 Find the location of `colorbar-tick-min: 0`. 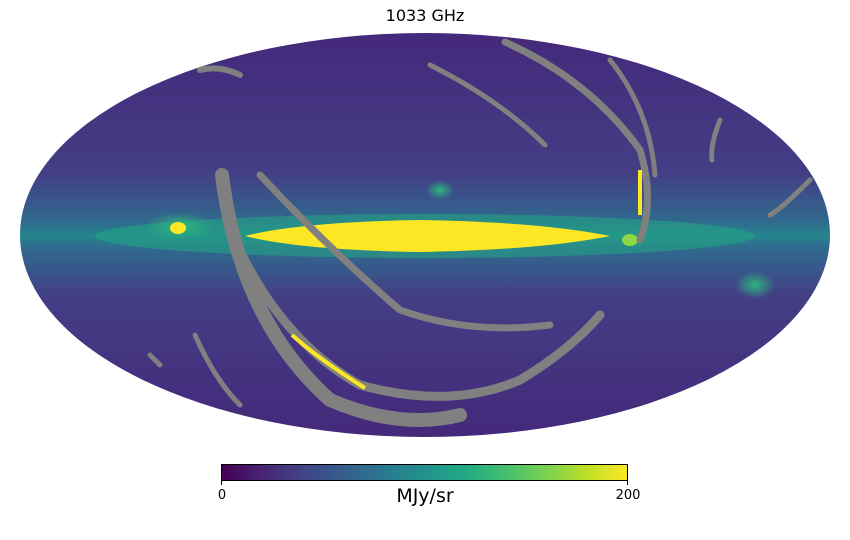

colorbar-tick-min: 0 is located at coordinates (222, 495).